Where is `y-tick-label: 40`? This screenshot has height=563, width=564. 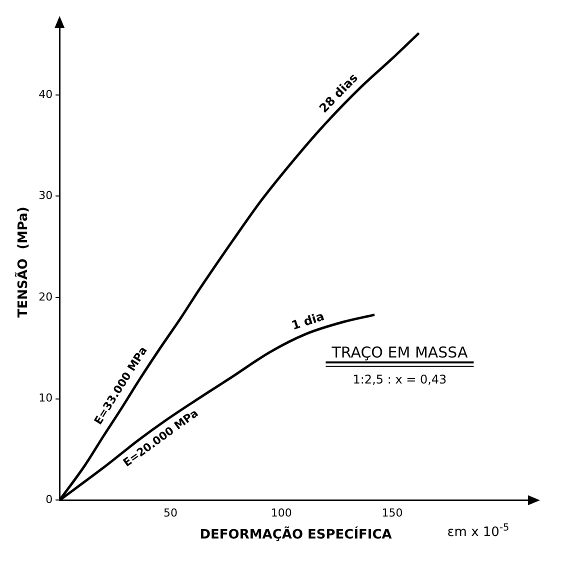 y-tick-label: 40 is located at coordinates (45, 94).